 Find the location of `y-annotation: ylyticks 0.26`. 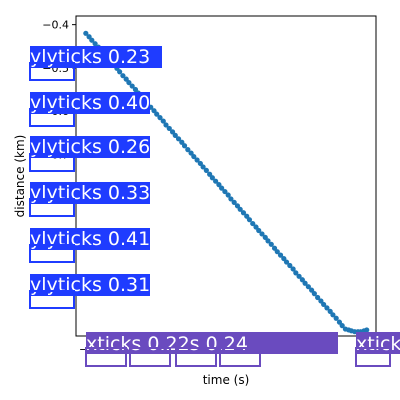

y-annotation: ylyticks 0.26 is located at coordinates (89, 154).